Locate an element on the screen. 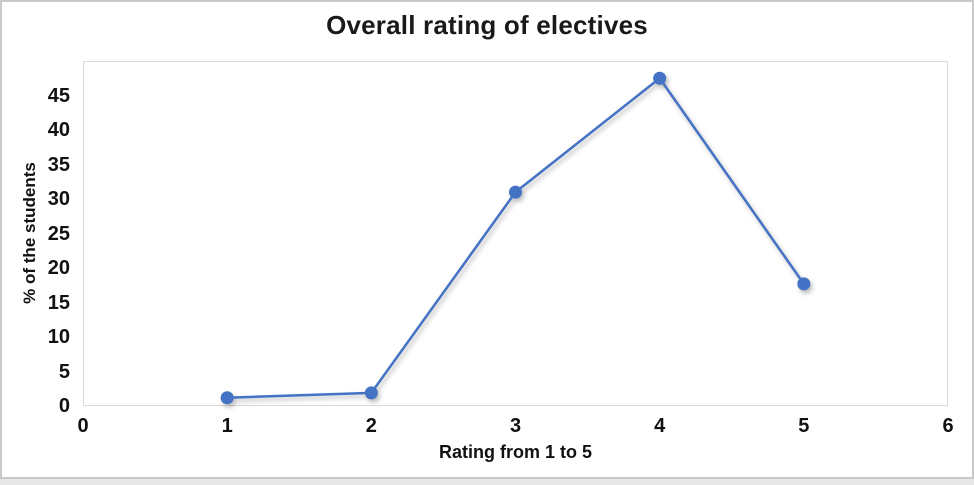 The image size is (974, 485). y-tick-label: 45 is located at coordinates (58, 95).